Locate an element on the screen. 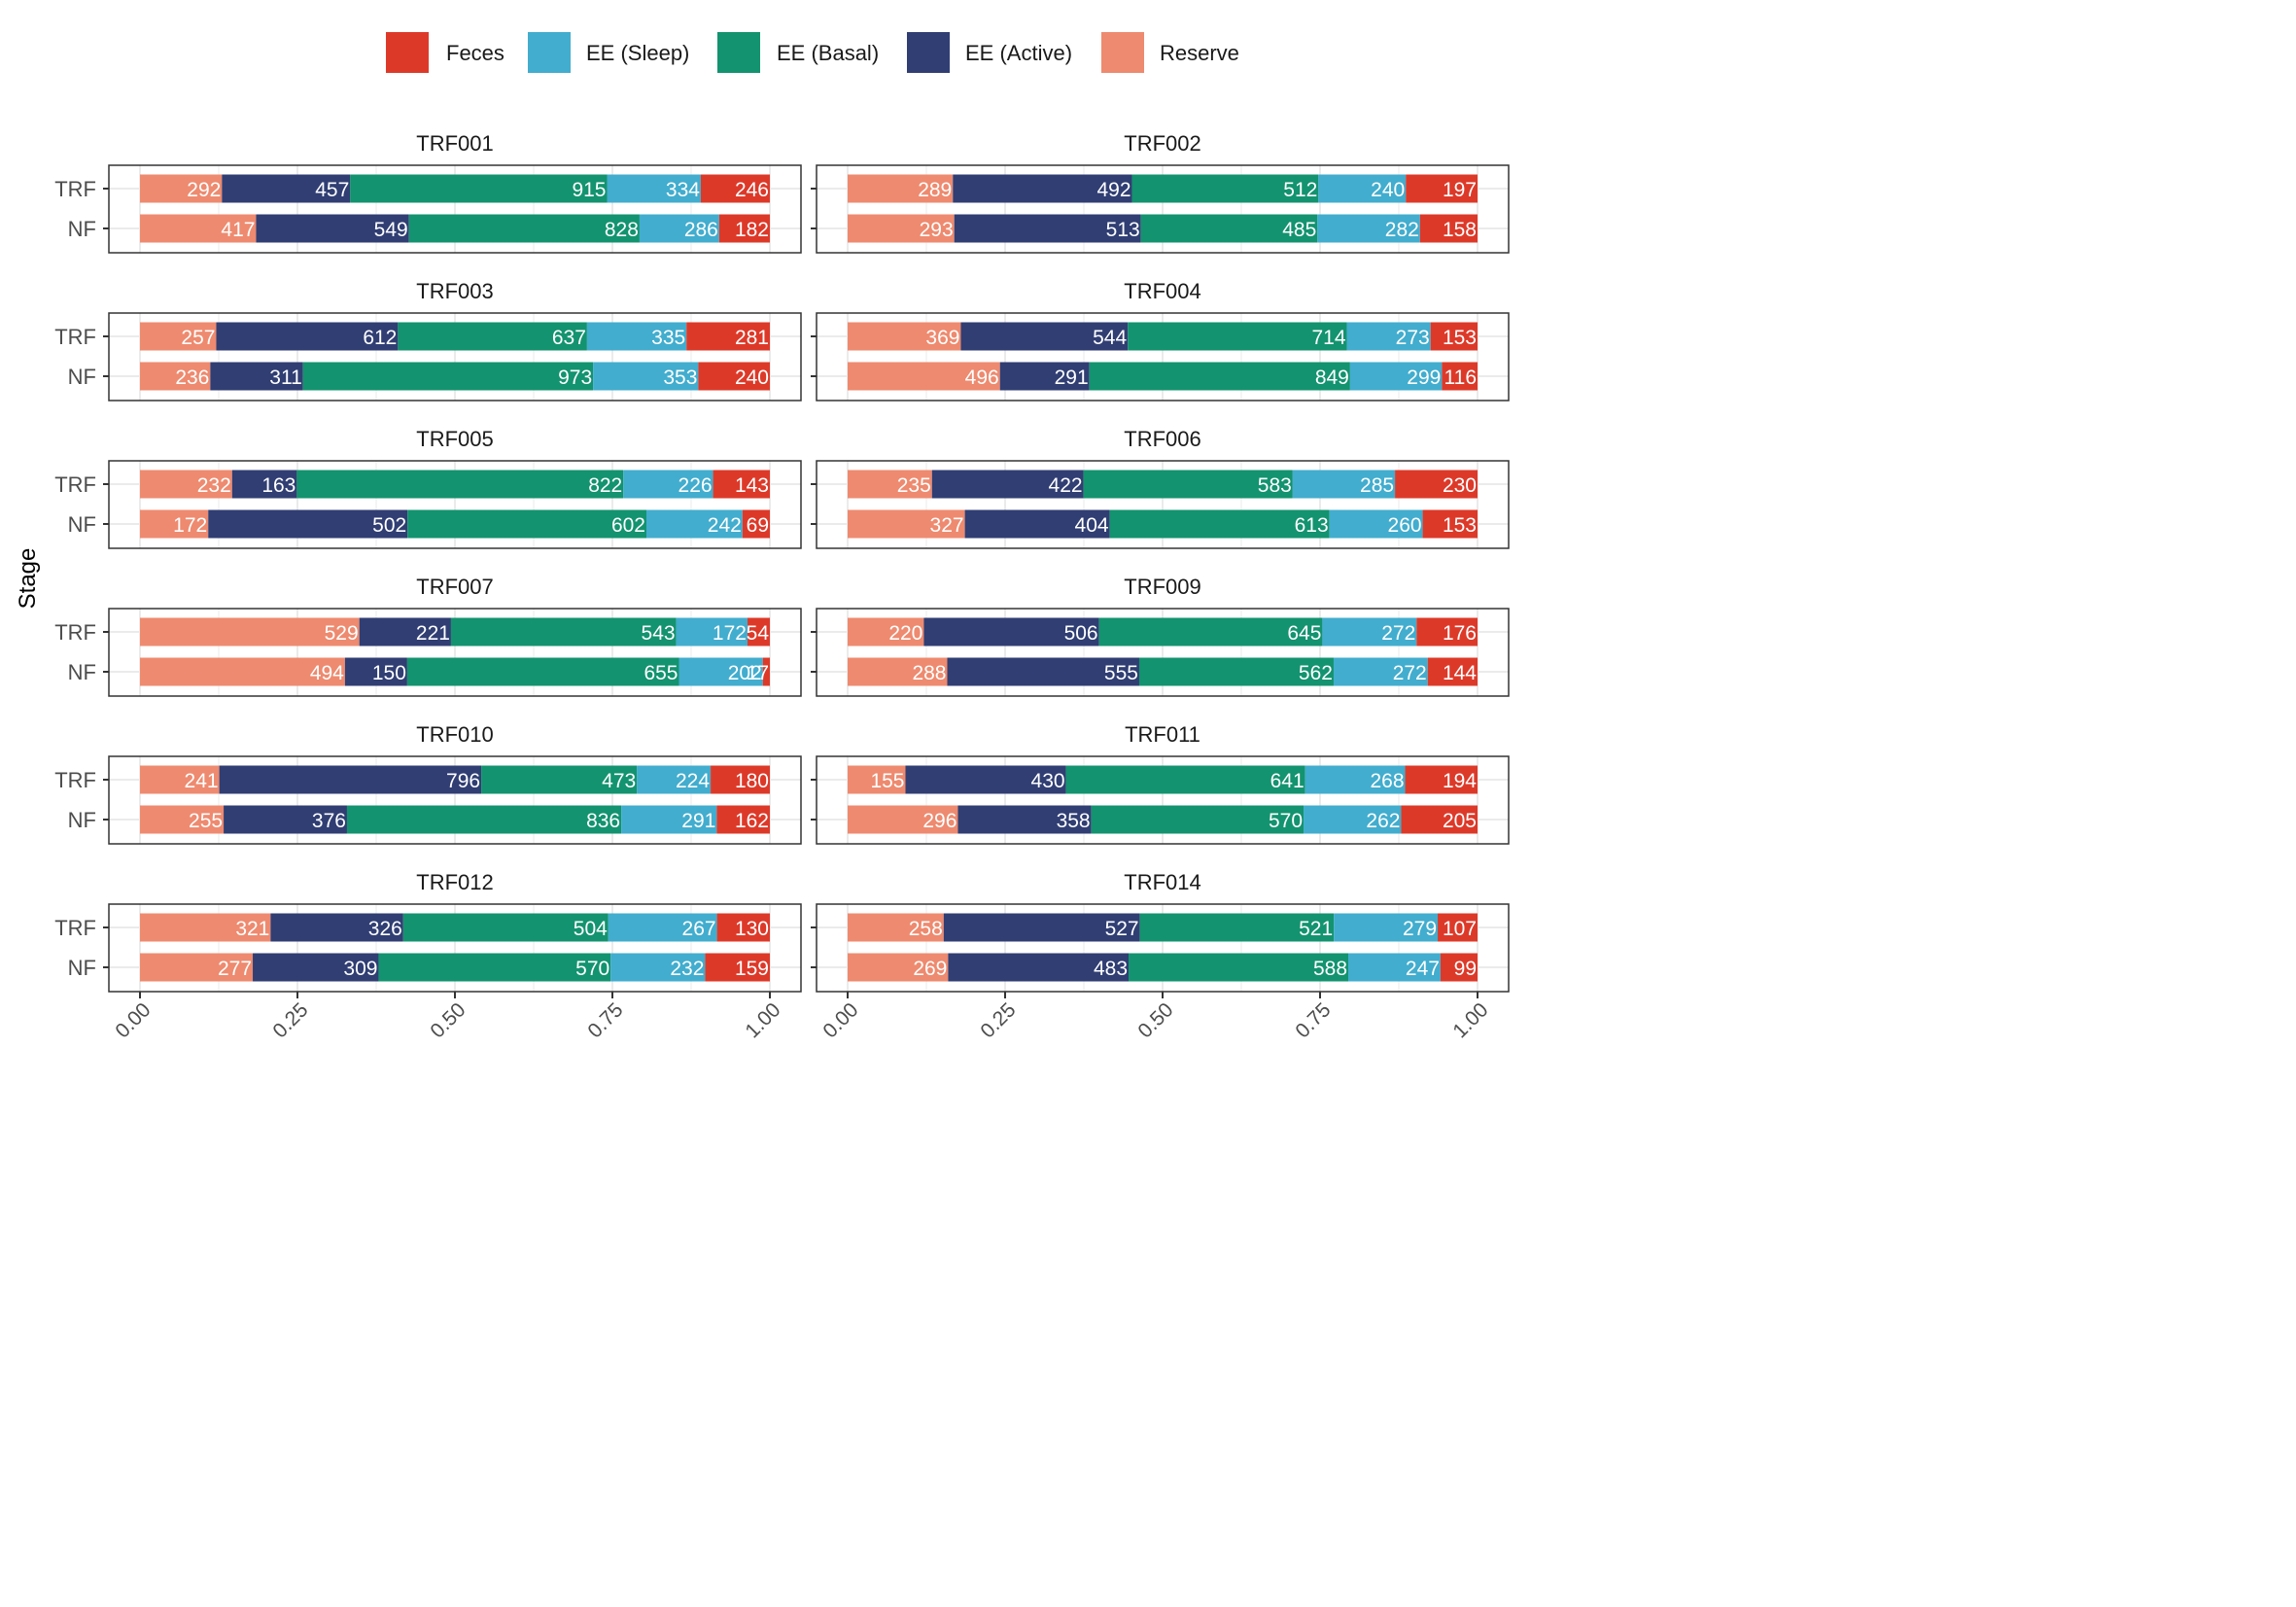 Image resolution: width=2296 pixels, height=1607 pixels. data-label: 473 is located at coordinates (619, 781).